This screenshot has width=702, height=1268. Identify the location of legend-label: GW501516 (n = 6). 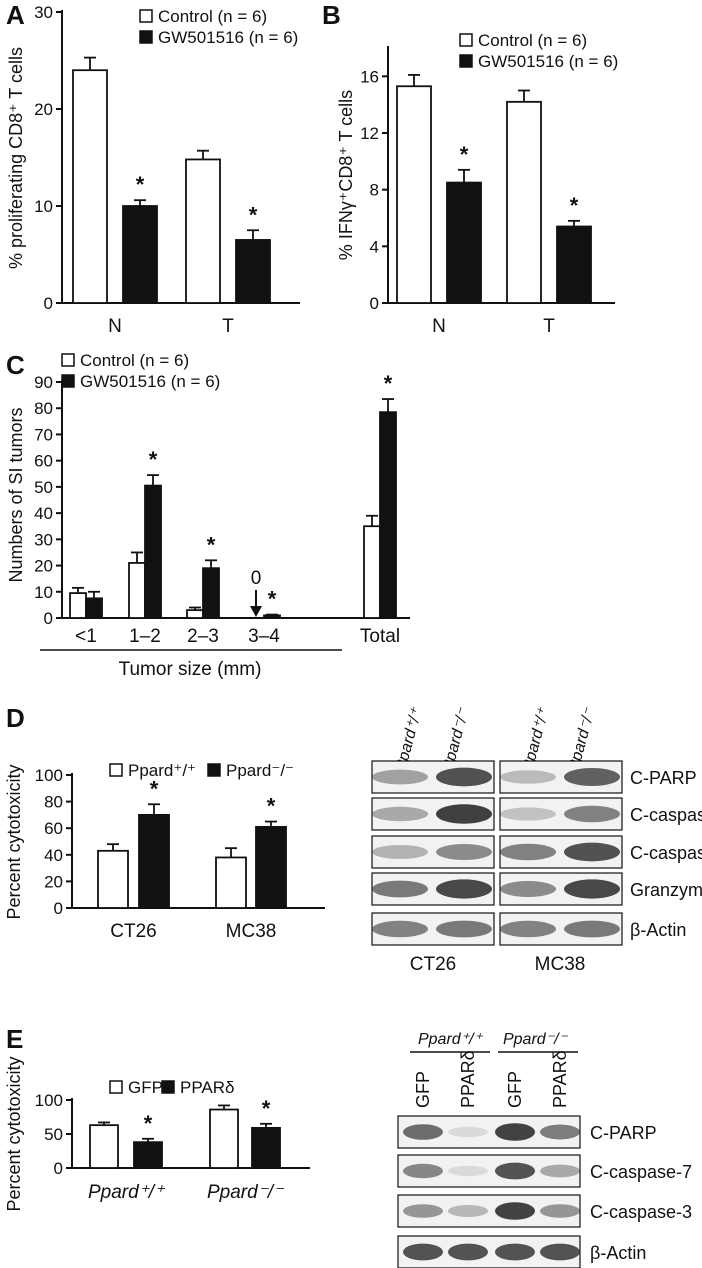
(228, 37).